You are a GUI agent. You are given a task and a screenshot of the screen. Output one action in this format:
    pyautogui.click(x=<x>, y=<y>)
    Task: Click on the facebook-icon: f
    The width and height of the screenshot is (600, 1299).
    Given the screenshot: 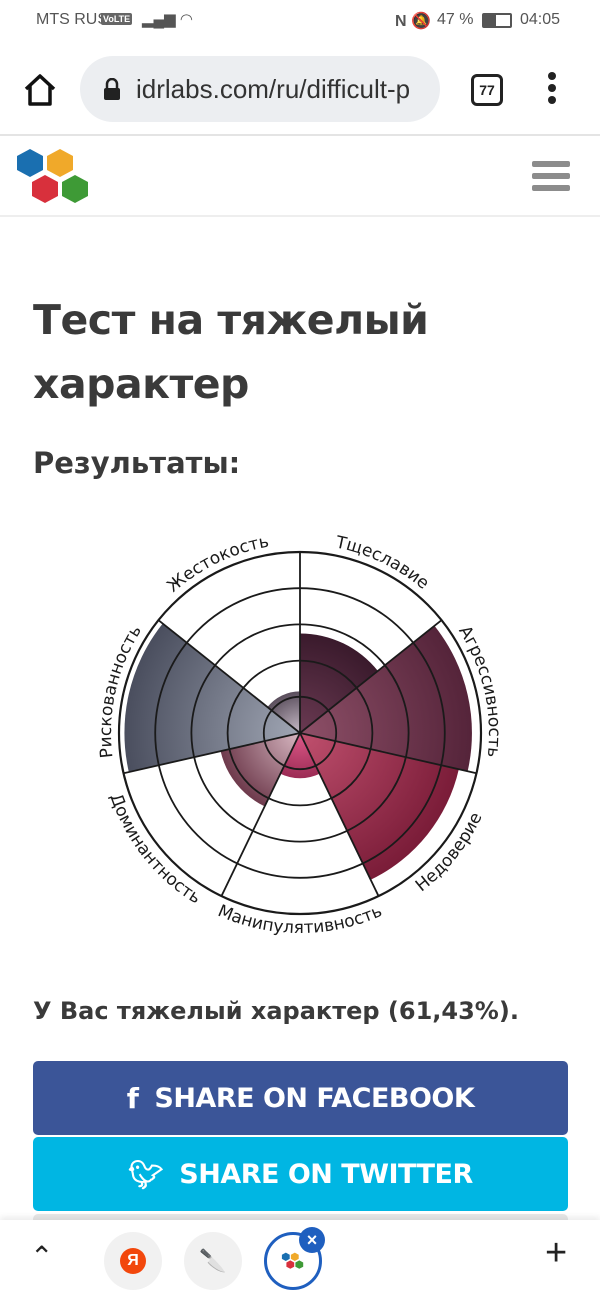 What is the action you would take?
    pyautogui.click(x=132, y=1098)
    